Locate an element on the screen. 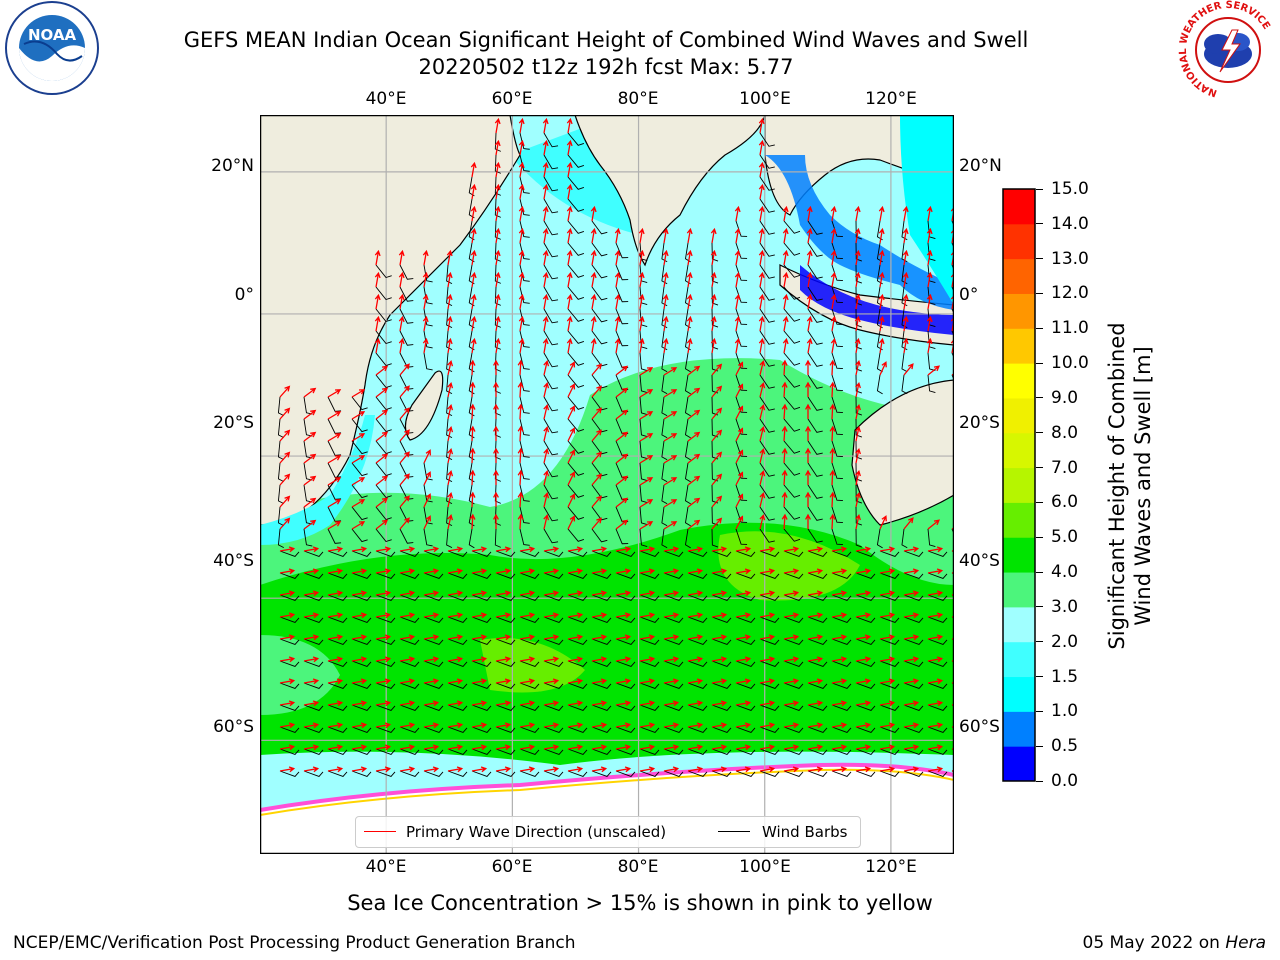 The height and width of the screenshot is (960, 1280). legend-wind-barbs-swatch is located at coordinates (734, 831).